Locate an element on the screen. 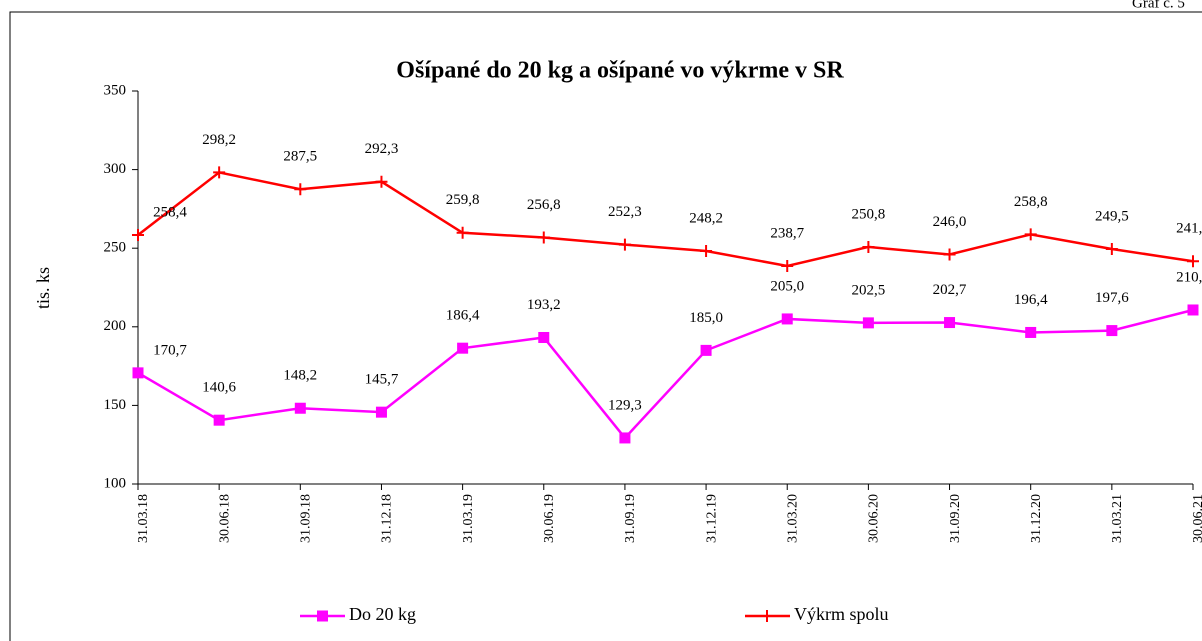 The width and height of the screenshot is (1202, 641). data-label: 202,5 is located at coordinates (869, 290).